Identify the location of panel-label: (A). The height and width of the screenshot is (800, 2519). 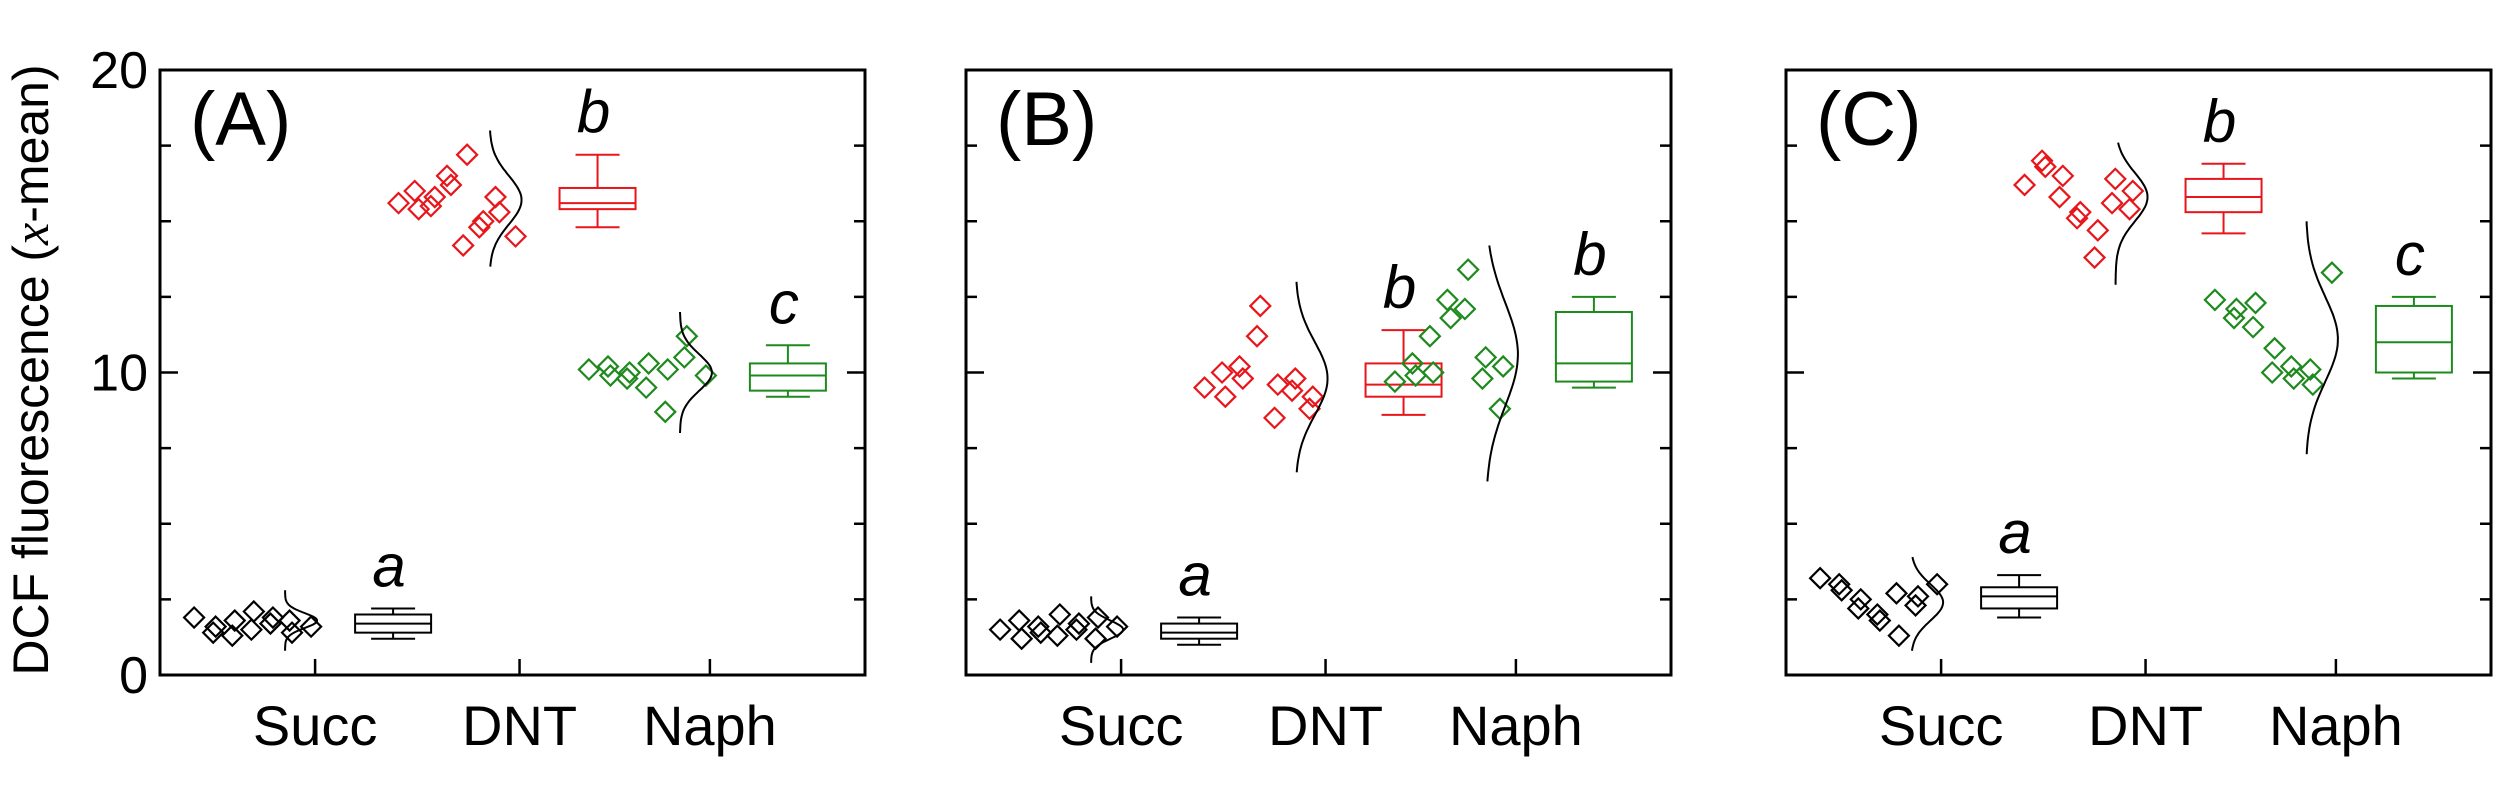
(240, 119).